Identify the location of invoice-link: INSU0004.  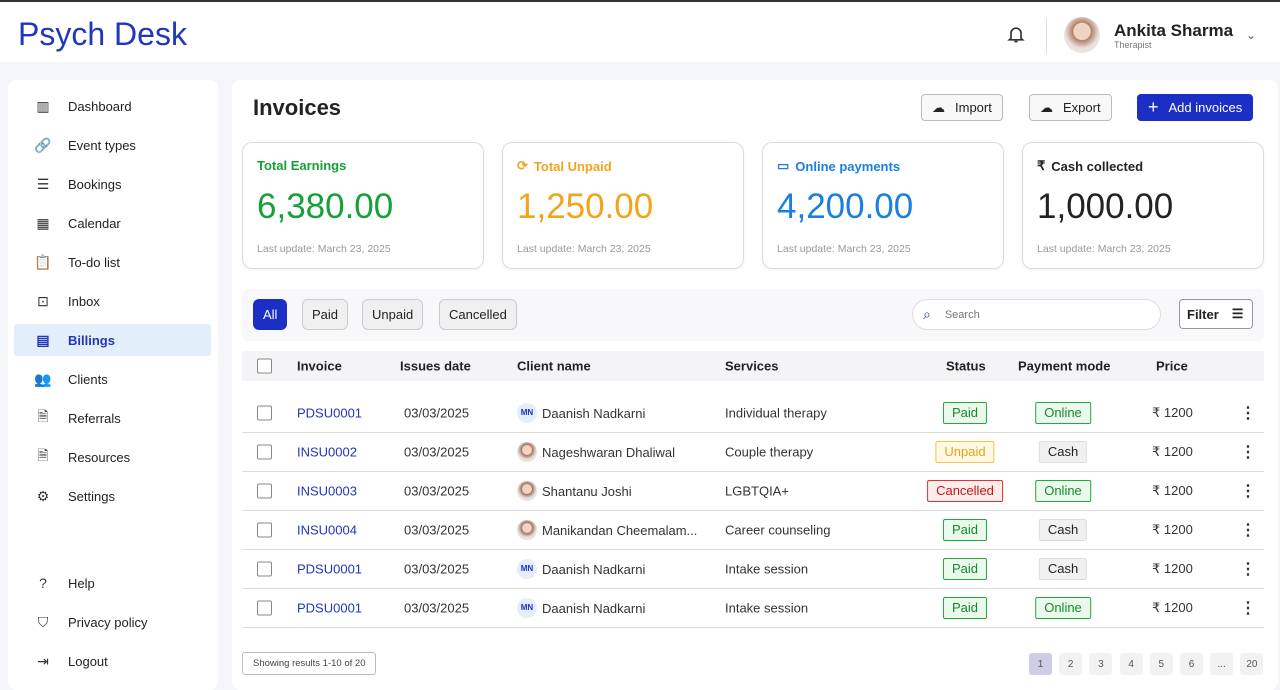
(327, 530).